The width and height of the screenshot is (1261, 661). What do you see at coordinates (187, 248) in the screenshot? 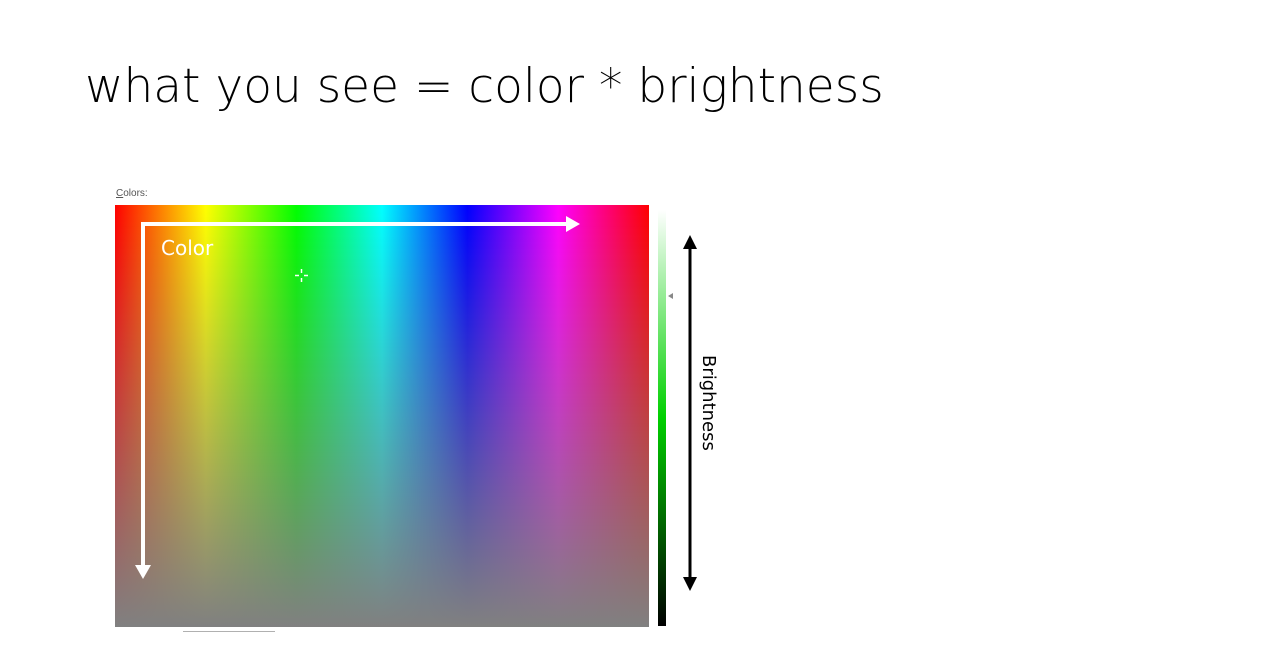
I see `color-axis-label: Color` at bounding box center [187, 248].